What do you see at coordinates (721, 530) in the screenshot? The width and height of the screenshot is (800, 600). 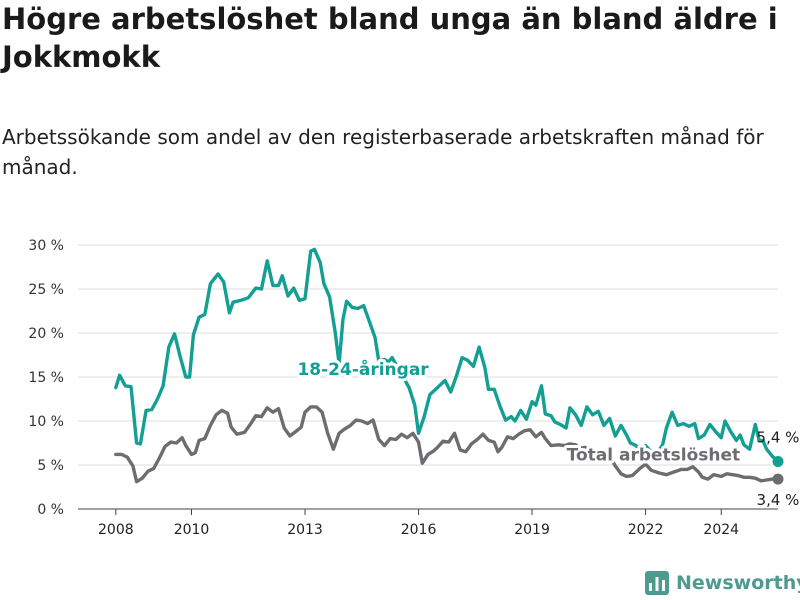 I see `x-tick-label: 2024` at bounding box center [721, 530].